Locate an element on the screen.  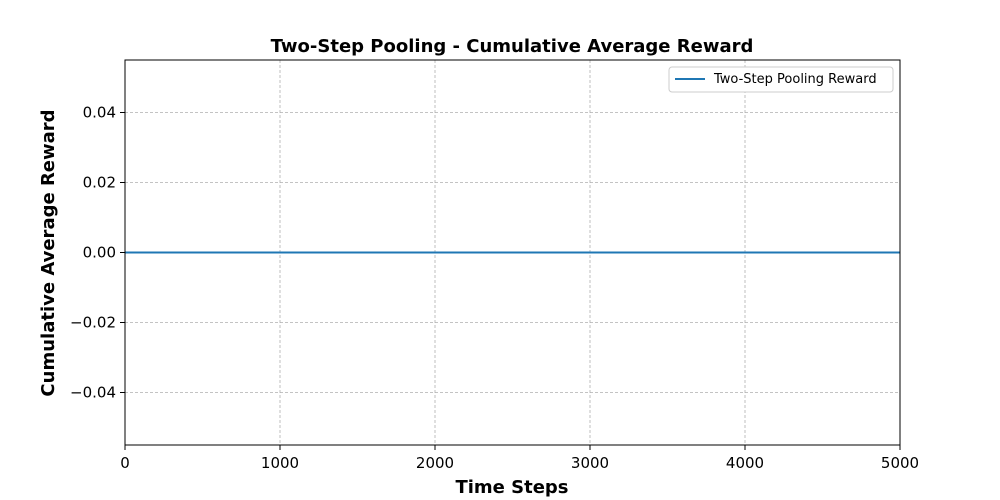
x-tick-label: 3000 is located at coordinates (590, 463).